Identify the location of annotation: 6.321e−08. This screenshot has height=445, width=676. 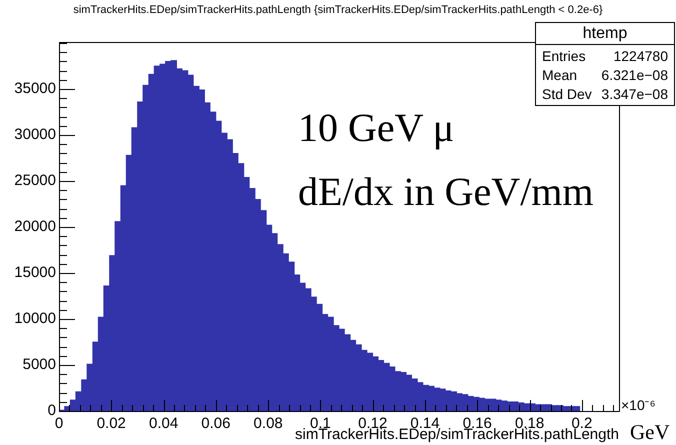
(634, 75).